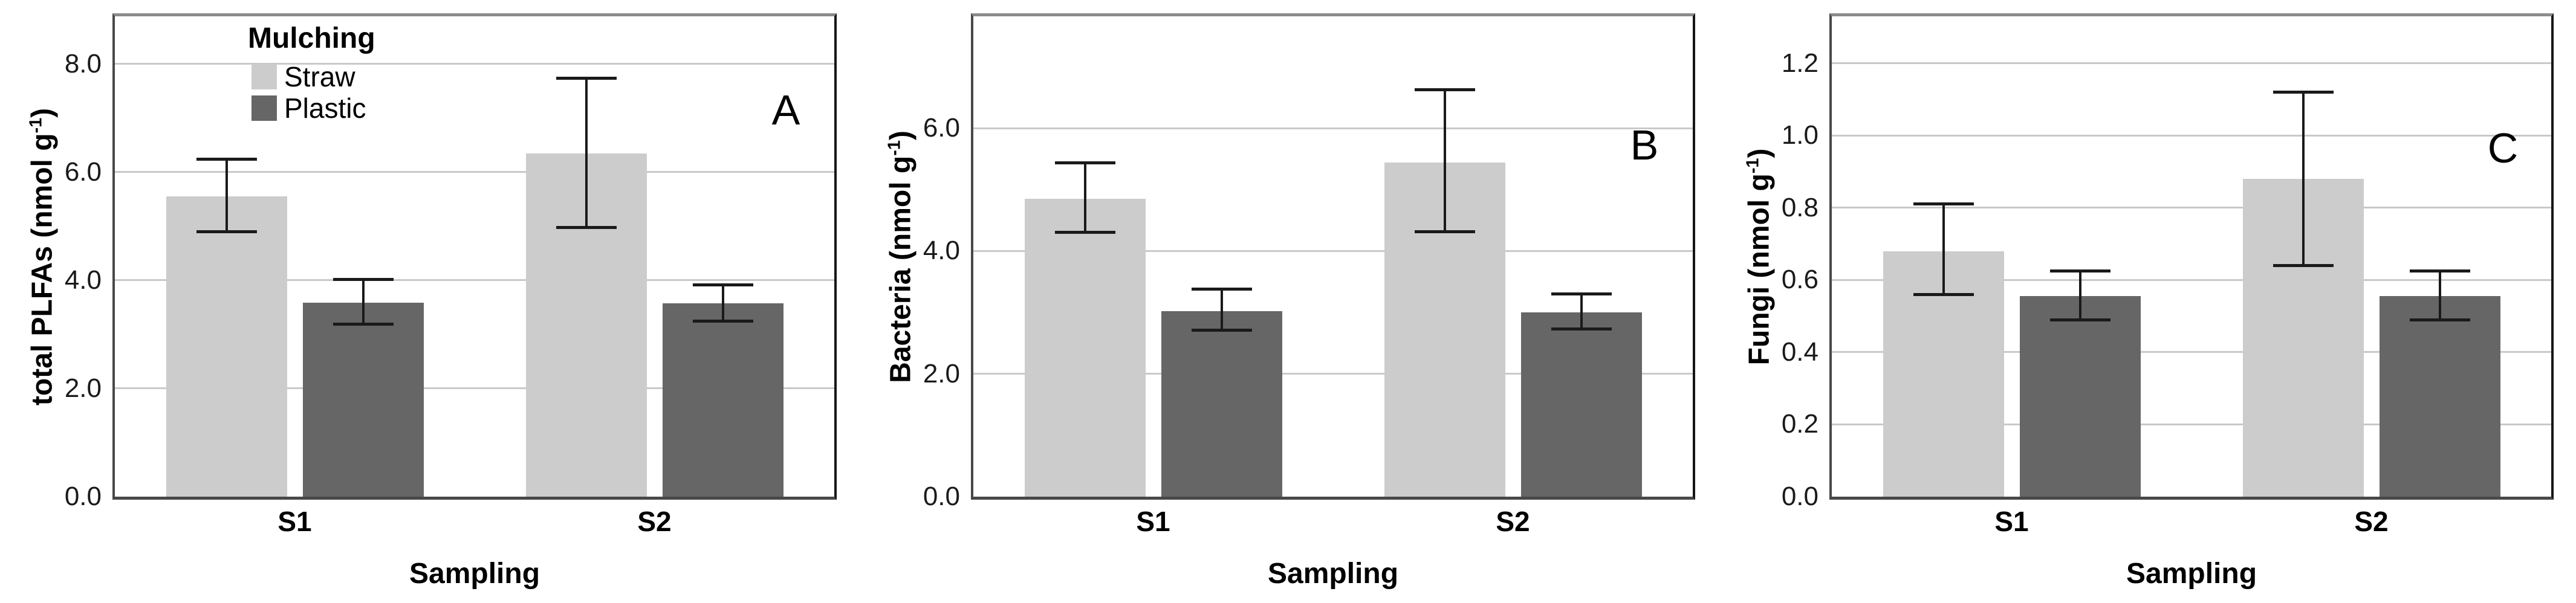 The height and width of the screenshot is (603, 2576). What do you see at coordinates (1800, 424) in the screenshot?
I see `y-tick-label: 0.2` at bounding box center [1800, 424].